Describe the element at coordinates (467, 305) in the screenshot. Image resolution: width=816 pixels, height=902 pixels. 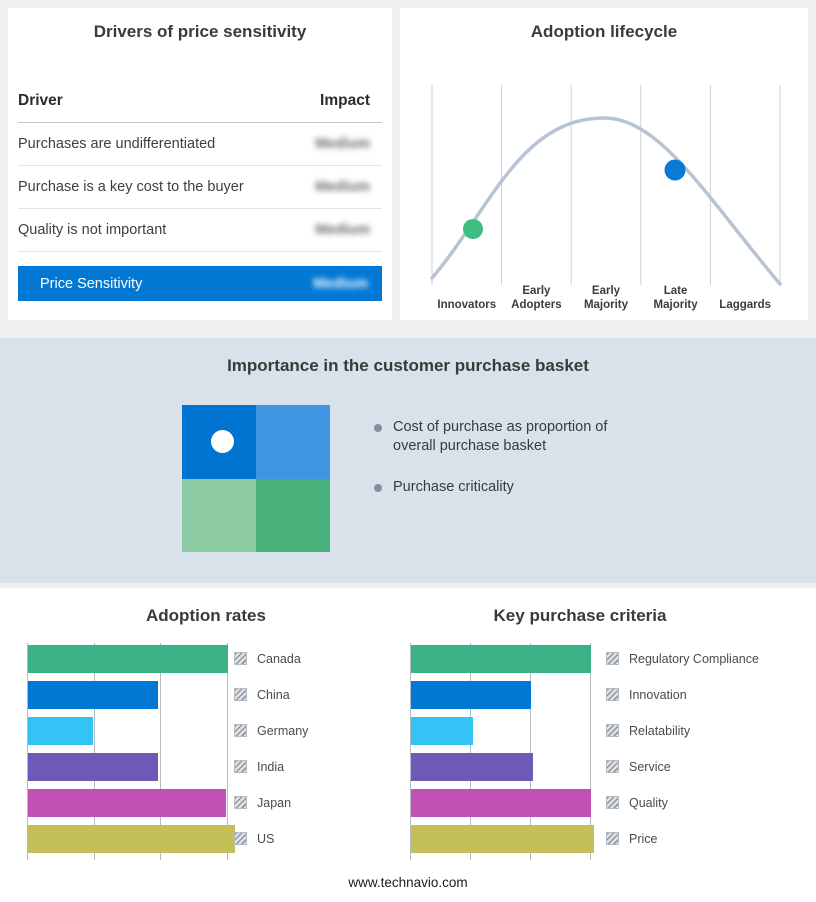
I see `stage-label-innovators: Innovators` at that location.